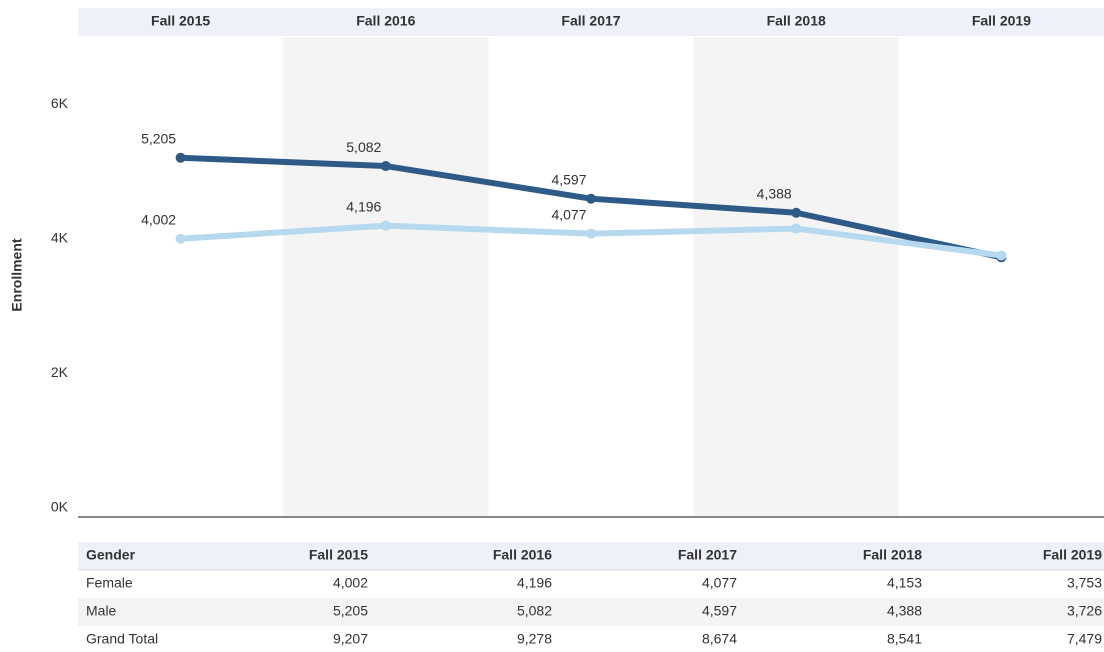 The image size is (1104, 652). Describe the element at coordinates (60, 507) in the screenshot. I see `y-tick-label: 0K` at that location.